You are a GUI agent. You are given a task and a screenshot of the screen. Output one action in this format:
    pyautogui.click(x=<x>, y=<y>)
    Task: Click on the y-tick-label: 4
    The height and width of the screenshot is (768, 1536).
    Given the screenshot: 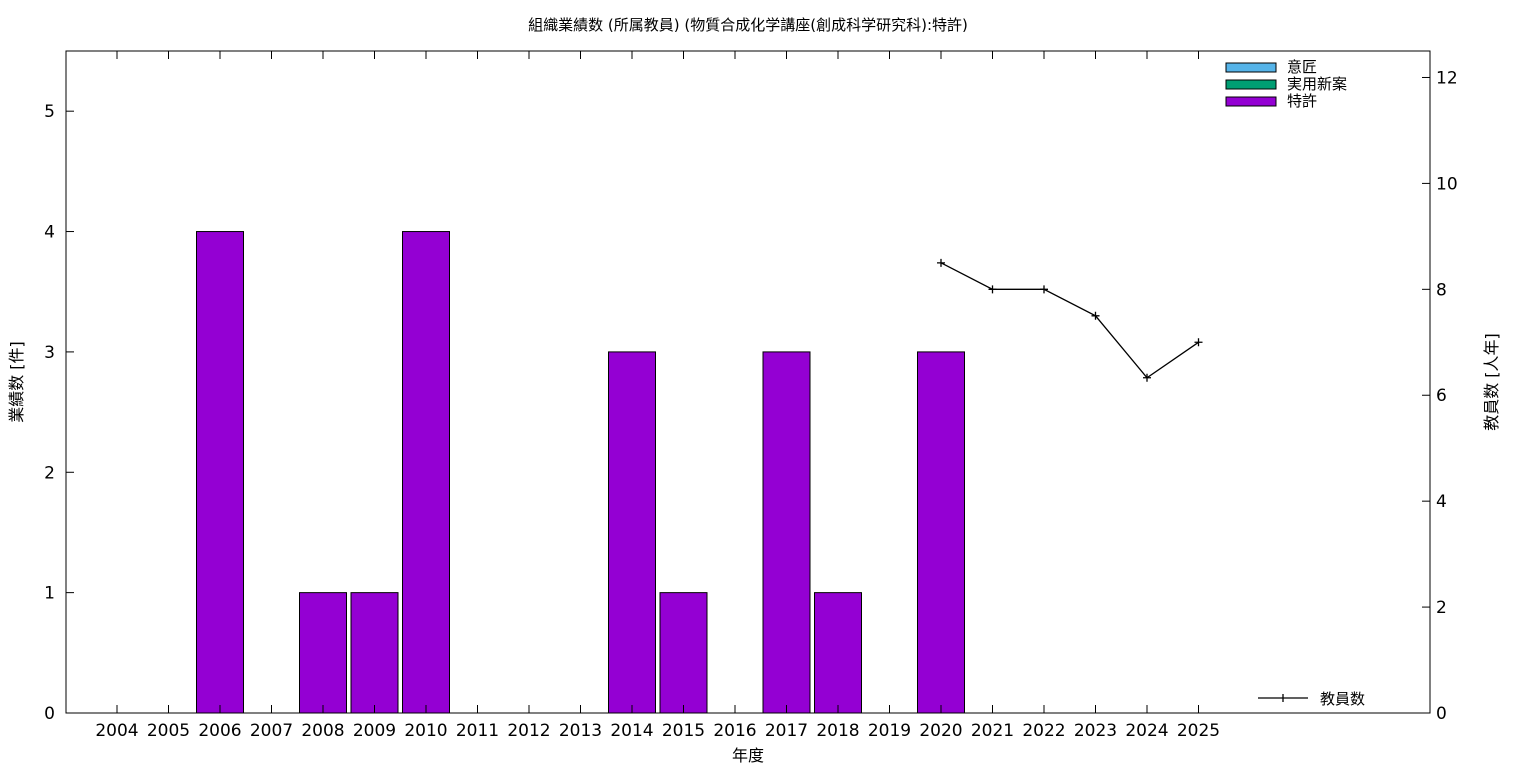 What is the action you would take?
    pyautogui.click(x=49, y=233)
    